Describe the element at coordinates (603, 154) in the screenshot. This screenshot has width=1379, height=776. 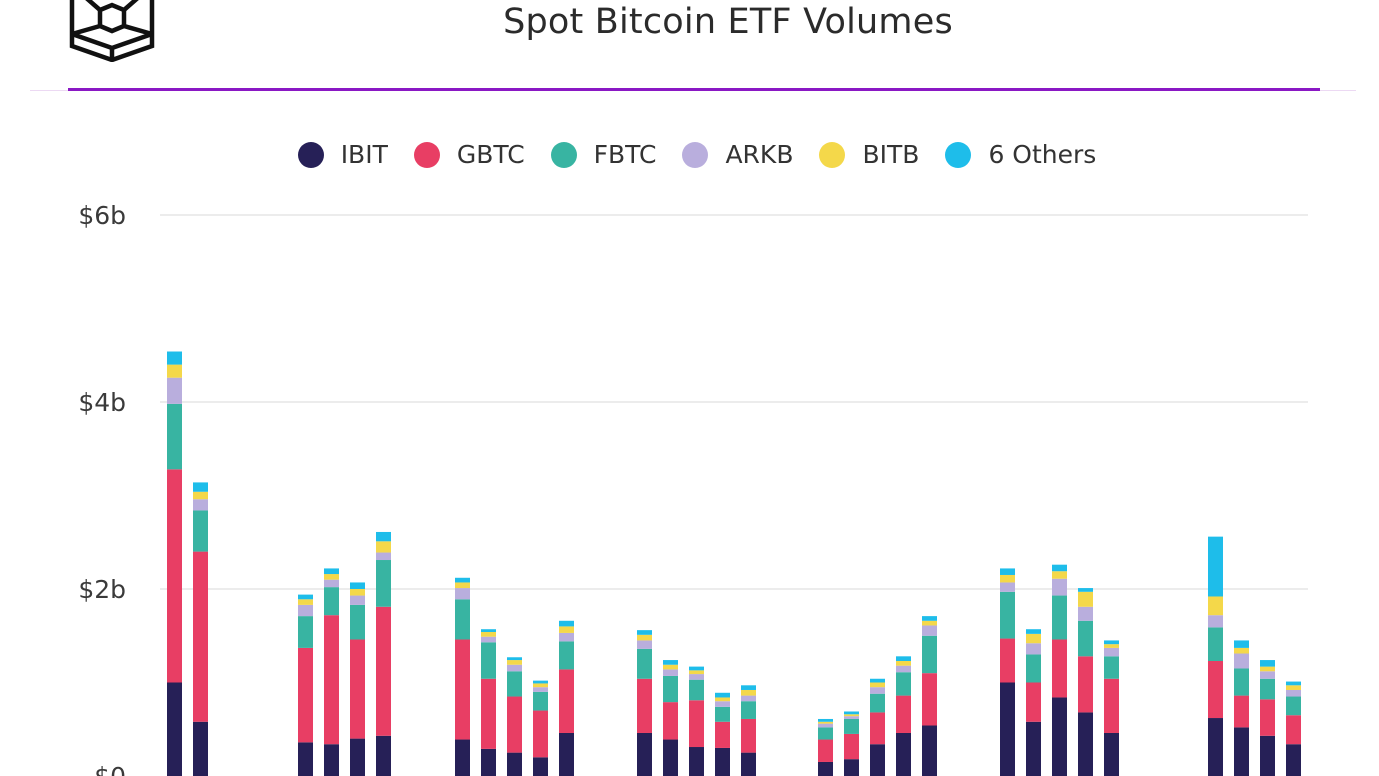
I see `legend-item-fbtc: FBTC` at that location.